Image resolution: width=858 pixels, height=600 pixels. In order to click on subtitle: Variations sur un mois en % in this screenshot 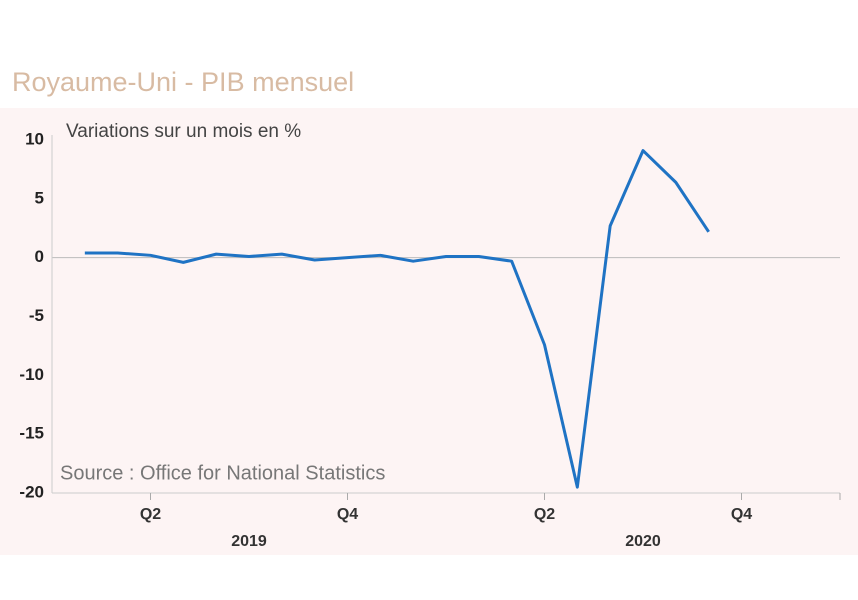, I will do `click(183, 131)`.